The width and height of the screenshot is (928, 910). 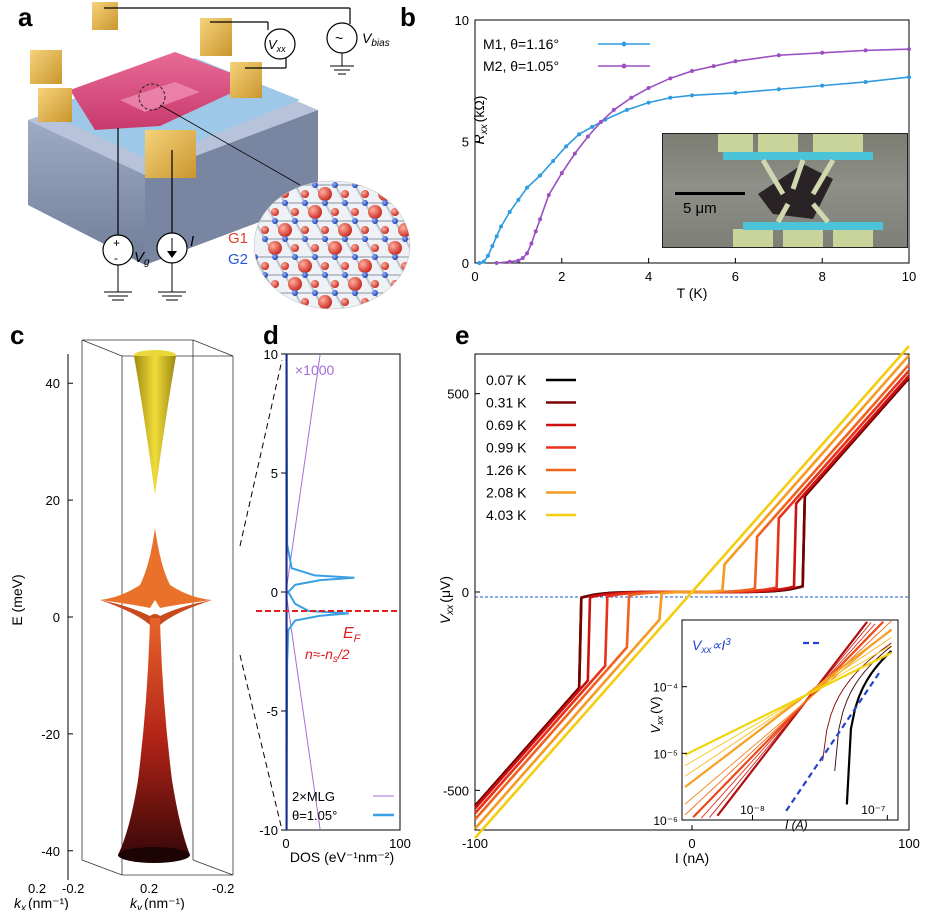 What do you see at coordinates (233, 156) in the screenshot?
I see `device-schematic: Vxx ~ Vbias + - Vg I G1 G2` at bounding box center [233, 156].